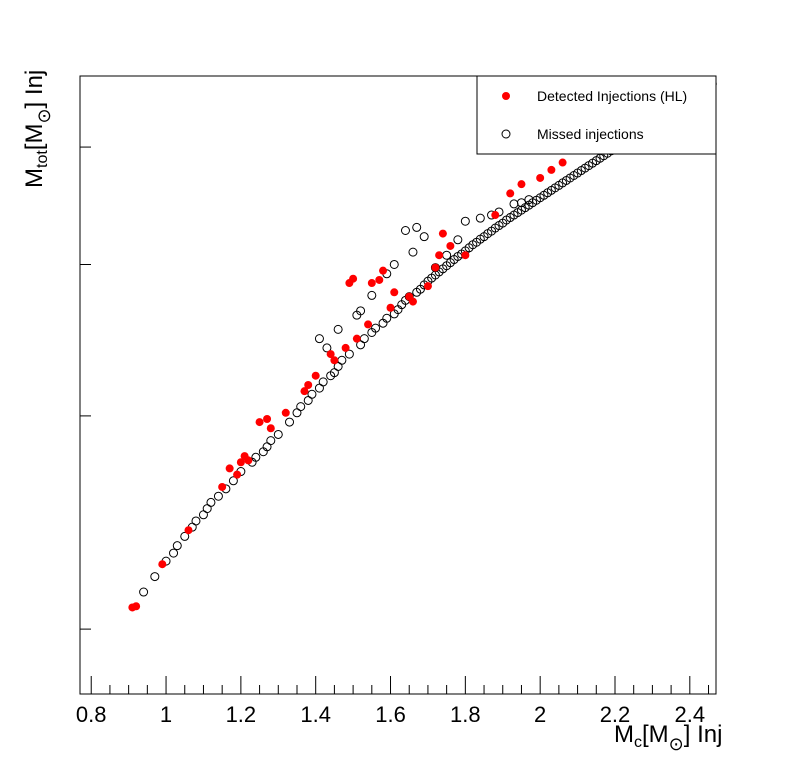 The width and height of the screenshot is (796, 772). What do you see at coordinates (465, 714) in the screenshot?
I see `x-tick-label: 1.8` at bounding box center [465, 714].